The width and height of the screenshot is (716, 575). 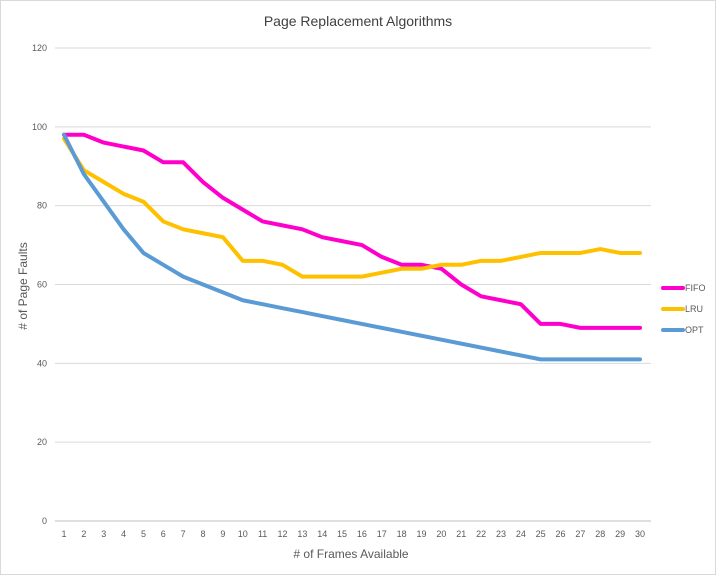 What do you see at coordinates (183, 534) in the screenshot?
I see `x-tick-label: 7` at bounding box center [183, 534].